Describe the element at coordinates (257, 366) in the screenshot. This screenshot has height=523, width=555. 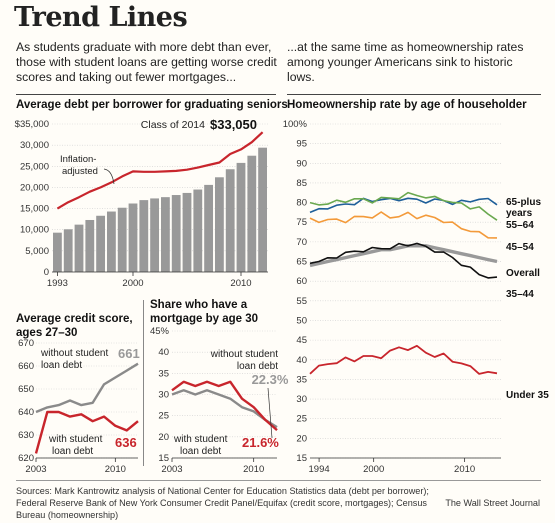
I see `mortgage-label-without-2: loan debt` at that location.